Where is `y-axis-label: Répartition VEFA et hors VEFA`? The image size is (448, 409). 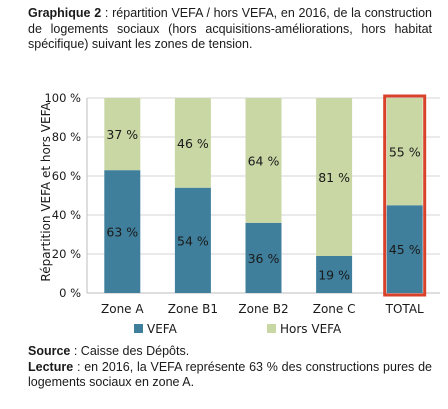 y-axis-label: Répartition VEFA et hors VEFA is located at coordinates (46, 192).